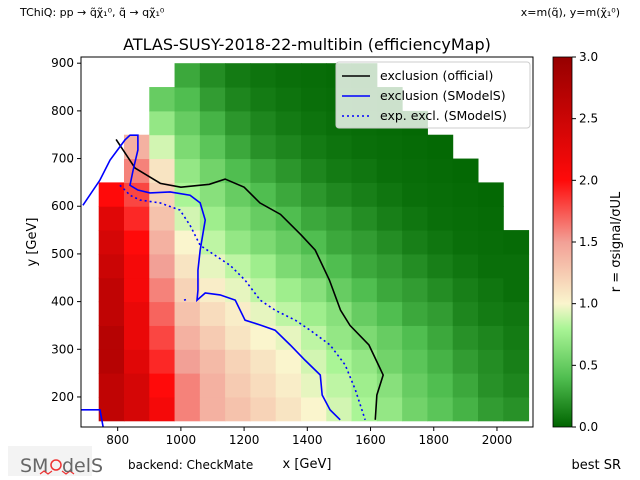 Image resolution: width=640 pixels, height=480 pixels. Describe the element at coordinates (244, 440) in the screenshot. I see `x-tick-label: 1200` at that location.